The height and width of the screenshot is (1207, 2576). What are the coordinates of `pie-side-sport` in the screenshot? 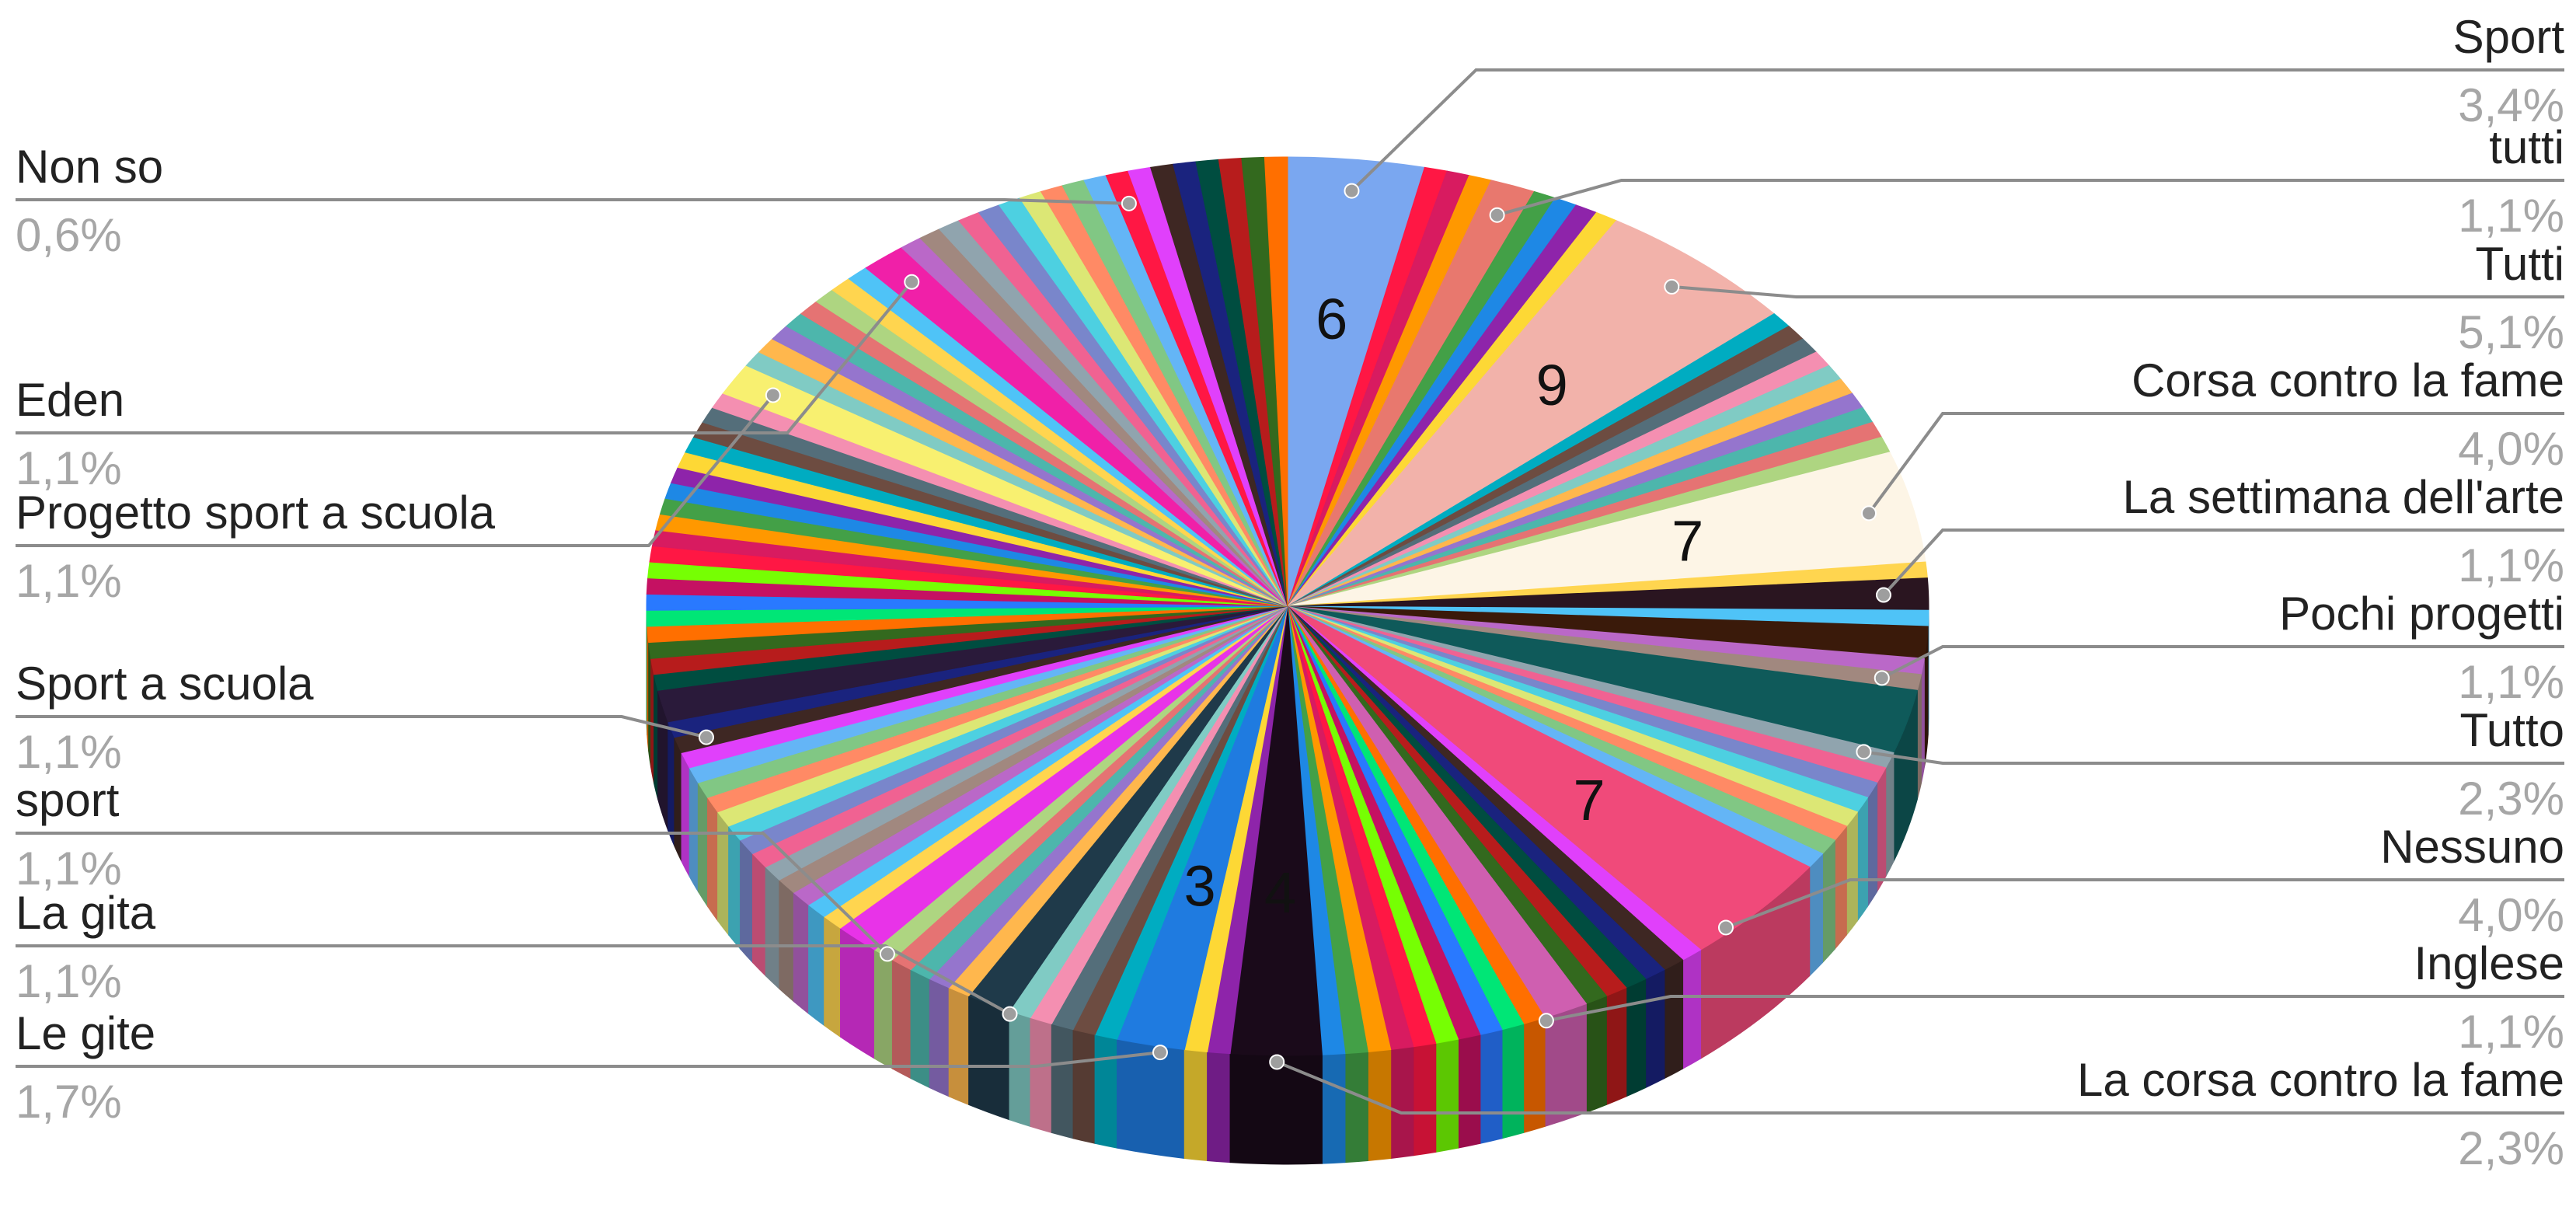 It's located at (858, 994).